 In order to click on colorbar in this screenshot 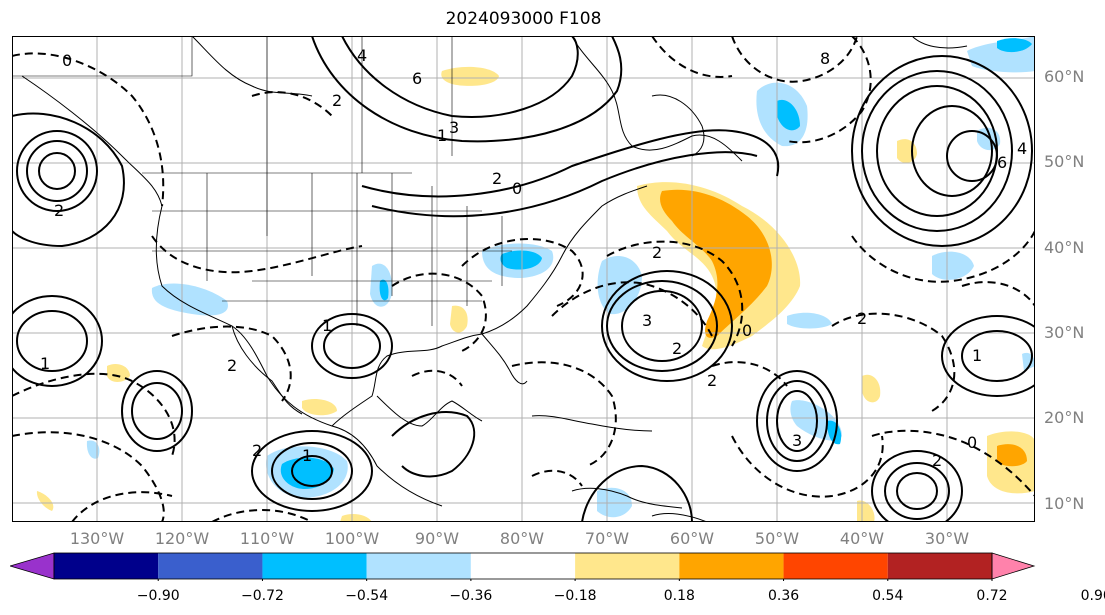, I will do `click(523, 566)`.